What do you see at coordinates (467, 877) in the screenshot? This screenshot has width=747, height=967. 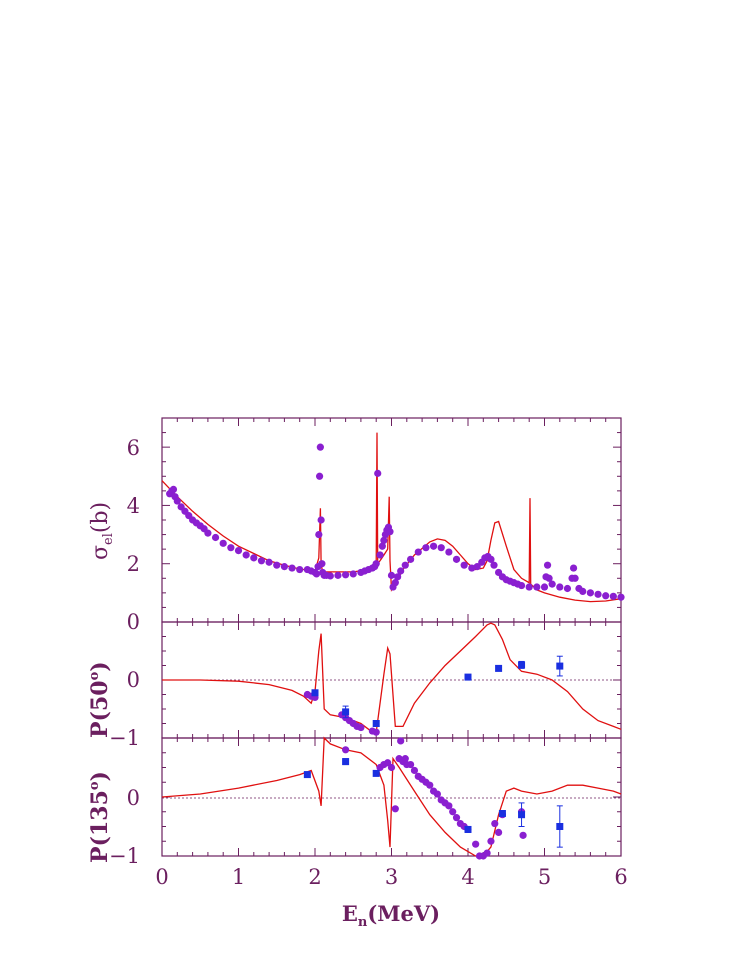 I see `xtick-label-4: 4` at bounding box center [467, 877].